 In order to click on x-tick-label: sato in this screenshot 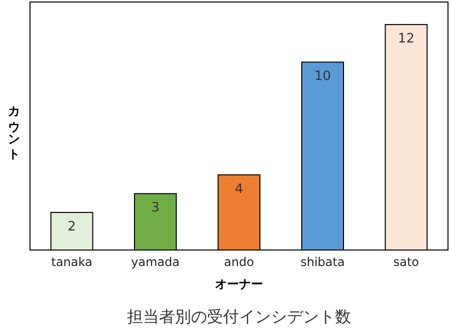, I will do `click(406, 262)`.